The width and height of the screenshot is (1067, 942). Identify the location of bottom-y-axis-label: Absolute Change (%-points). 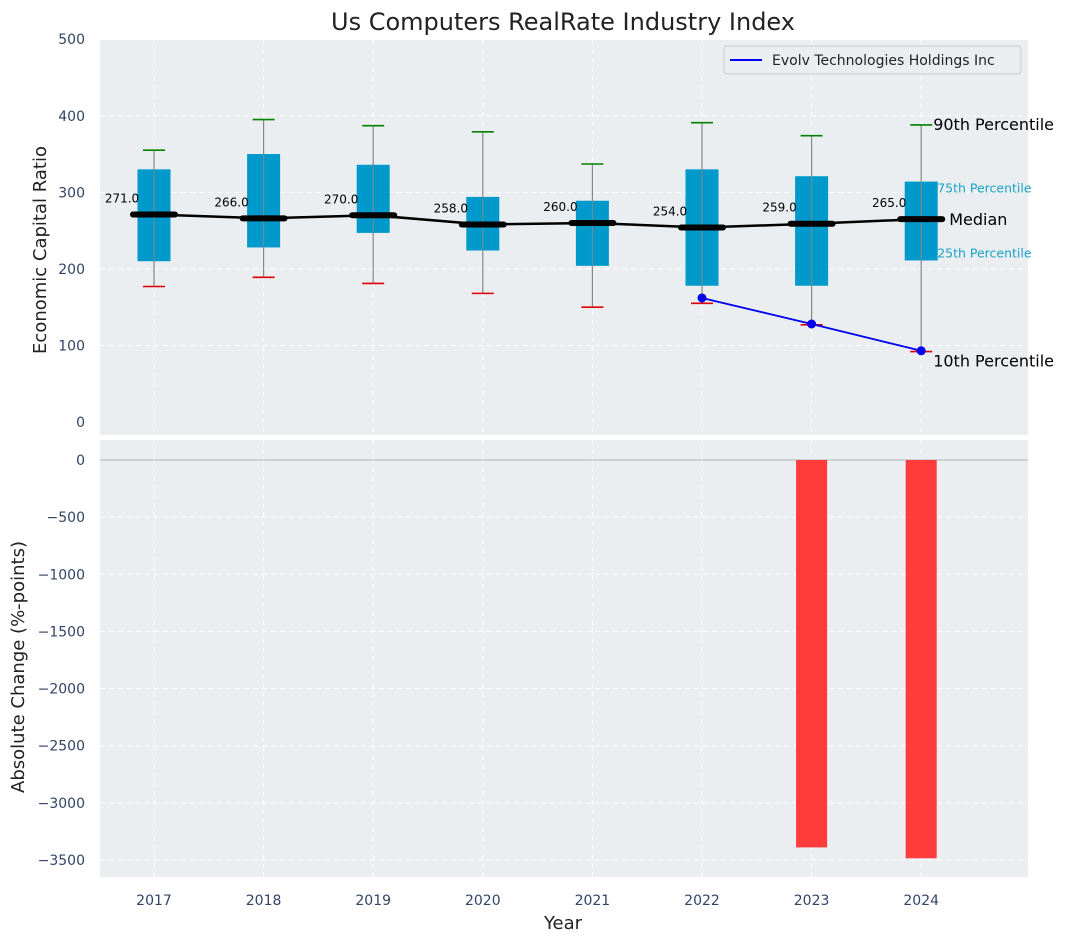
(18, 667).